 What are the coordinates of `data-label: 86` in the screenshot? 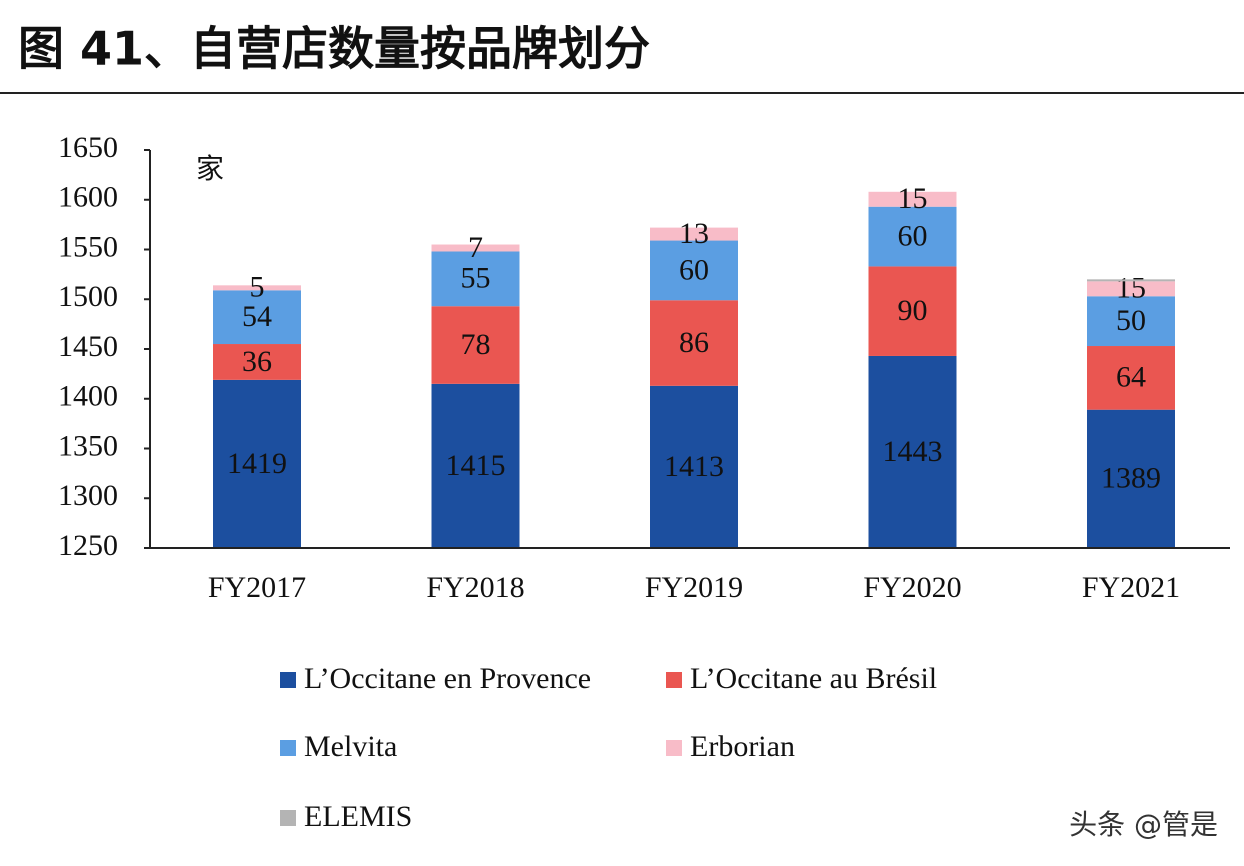 It's located at (694, 342).